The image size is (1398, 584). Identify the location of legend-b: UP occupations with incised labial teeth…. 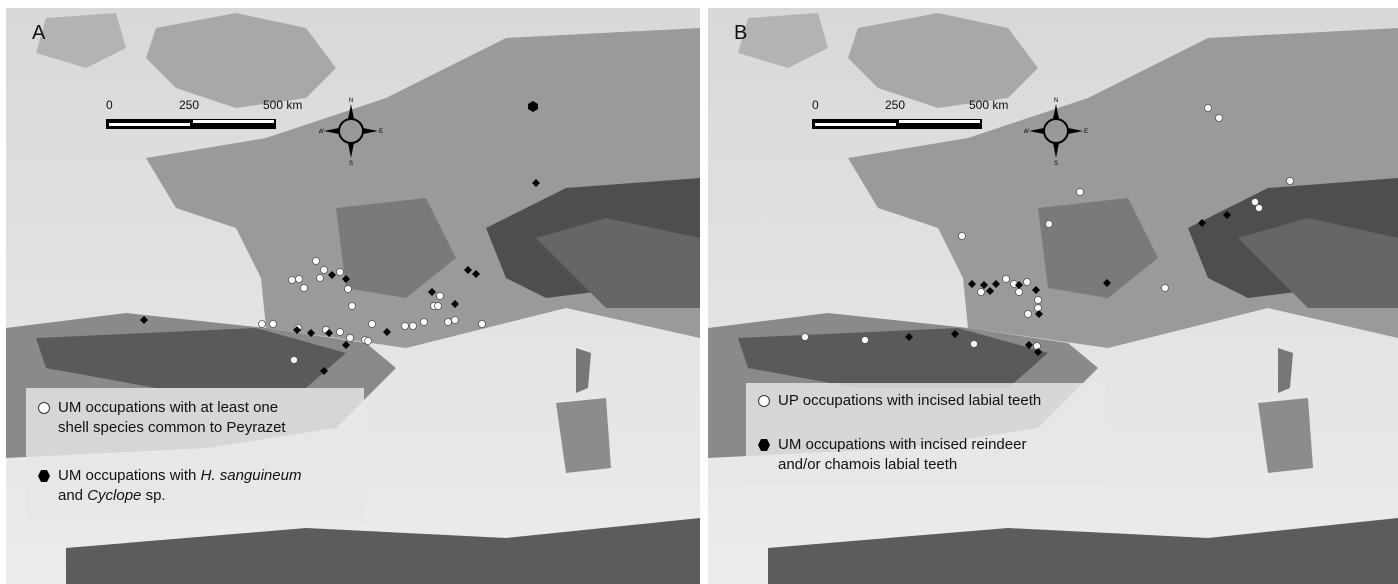
(926, 433).